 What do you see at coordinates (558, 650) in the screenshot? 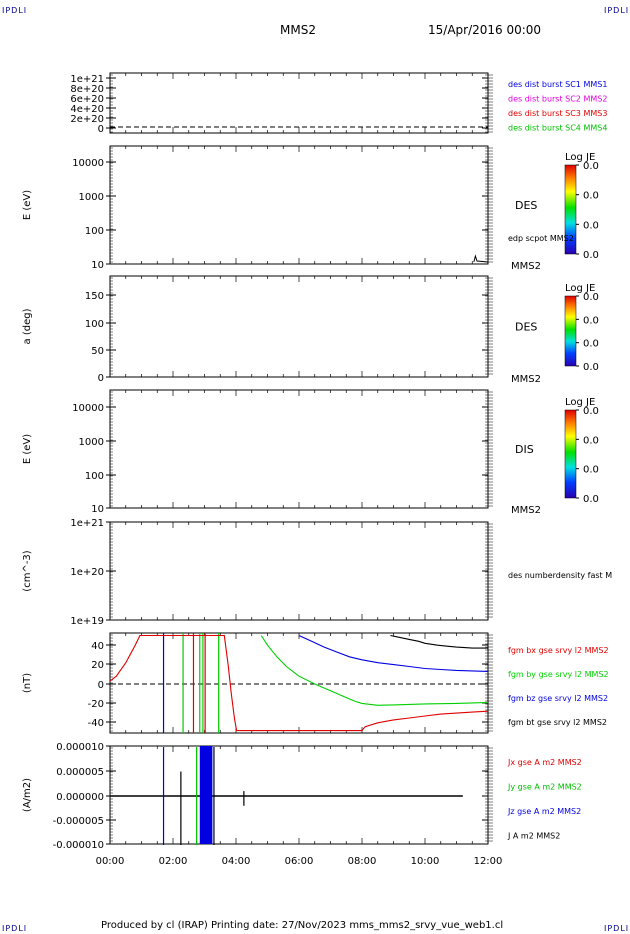
I see `legend-entry: fgm bx gse srvy l2 MMS2` at bounding box center [558, 650].